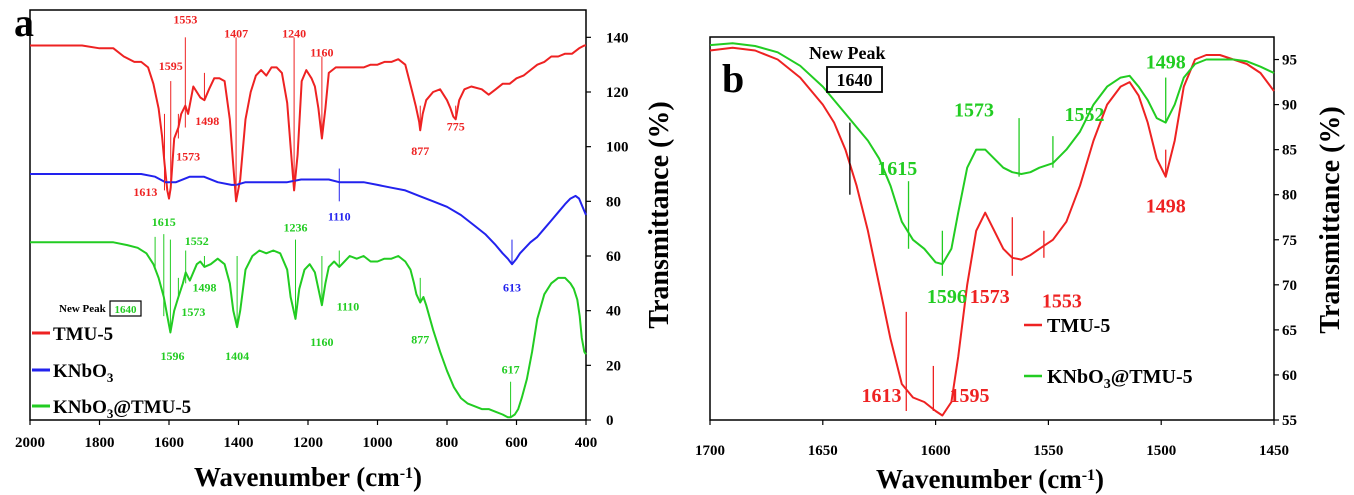 Image resolution: width=1354 pixels, height=495 pixels. I want to click on y-tick-label: 65, so click(1289, 331).